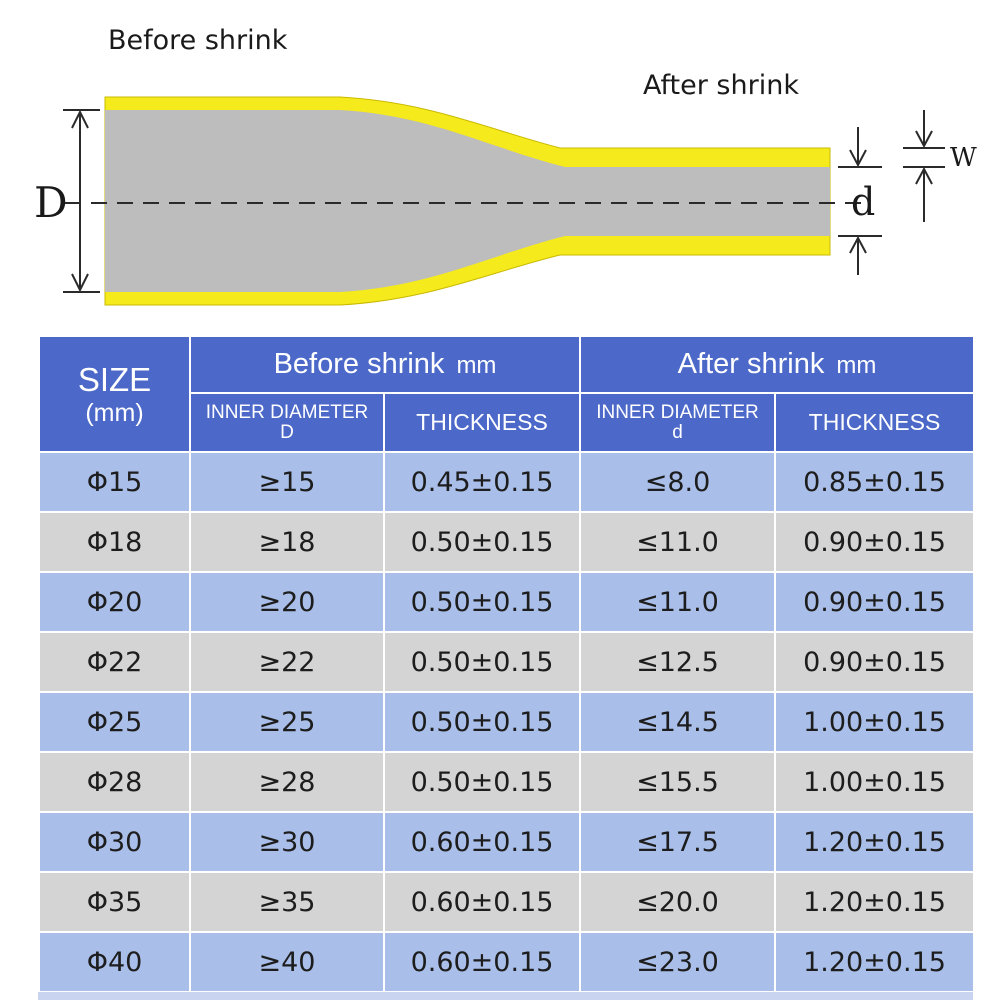 This screenshot has height=1000, width=1000. What do you see at coordinates (677, 482) in the screenshot?
I see `after-diameter-cell: ≤8.0` at bounding box center [677, 482].